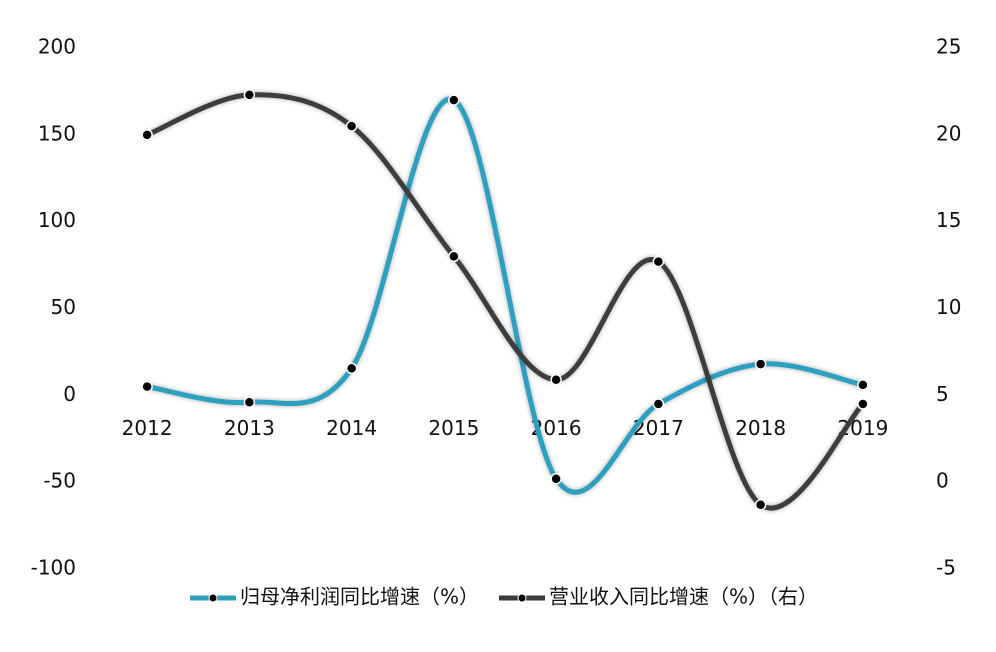 This screenshot has height=652, width=996. Describe the element at coordinates (946, 568) in the screenshot. I see `y2-tick-label: -5` at that location.